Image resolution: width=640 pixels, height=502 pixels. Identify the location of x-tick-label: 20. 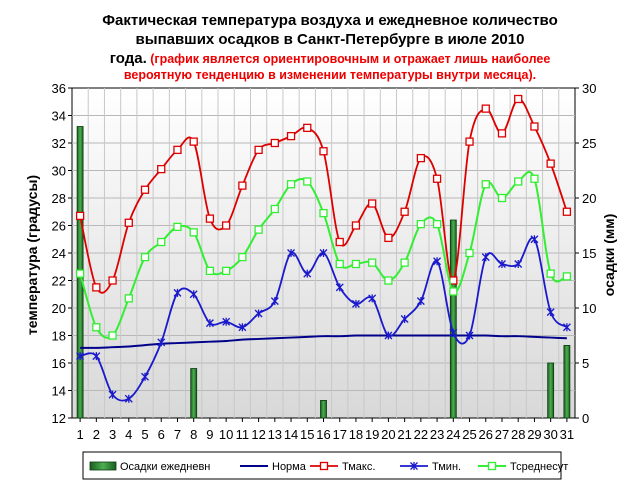
(388, 434).